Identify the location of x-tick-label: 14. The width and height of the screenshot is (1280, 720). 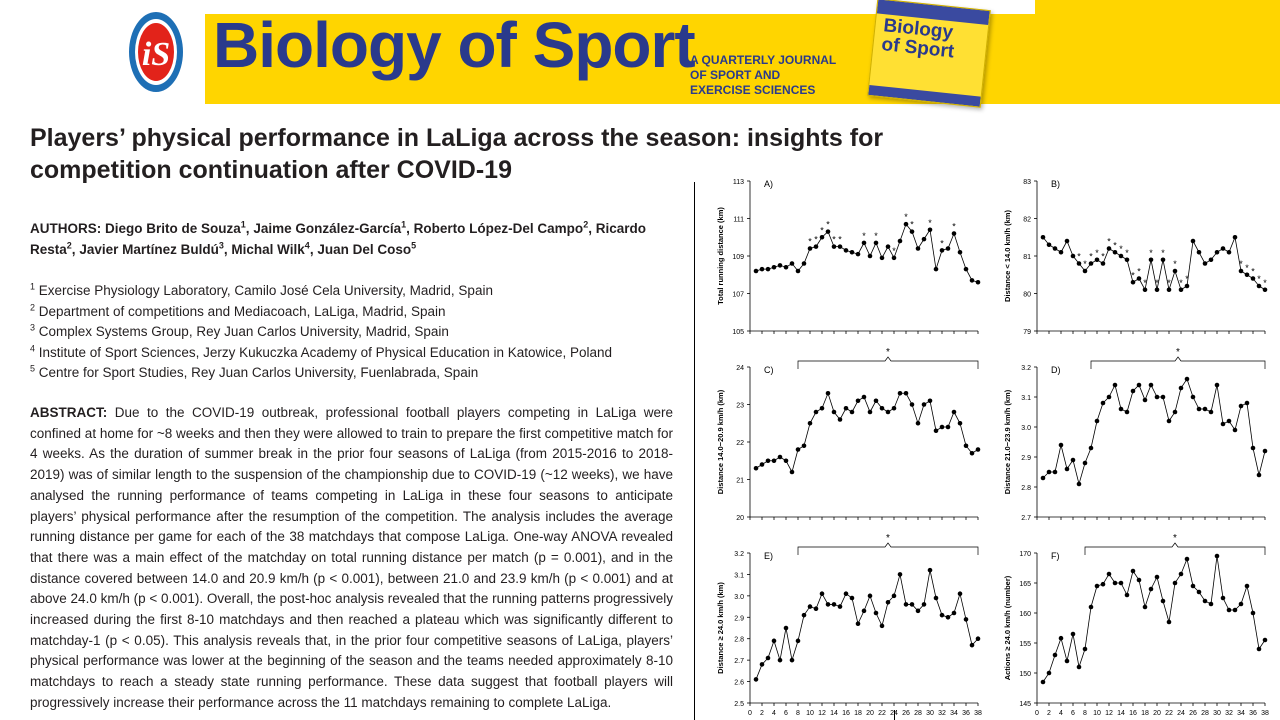
(834, 713).